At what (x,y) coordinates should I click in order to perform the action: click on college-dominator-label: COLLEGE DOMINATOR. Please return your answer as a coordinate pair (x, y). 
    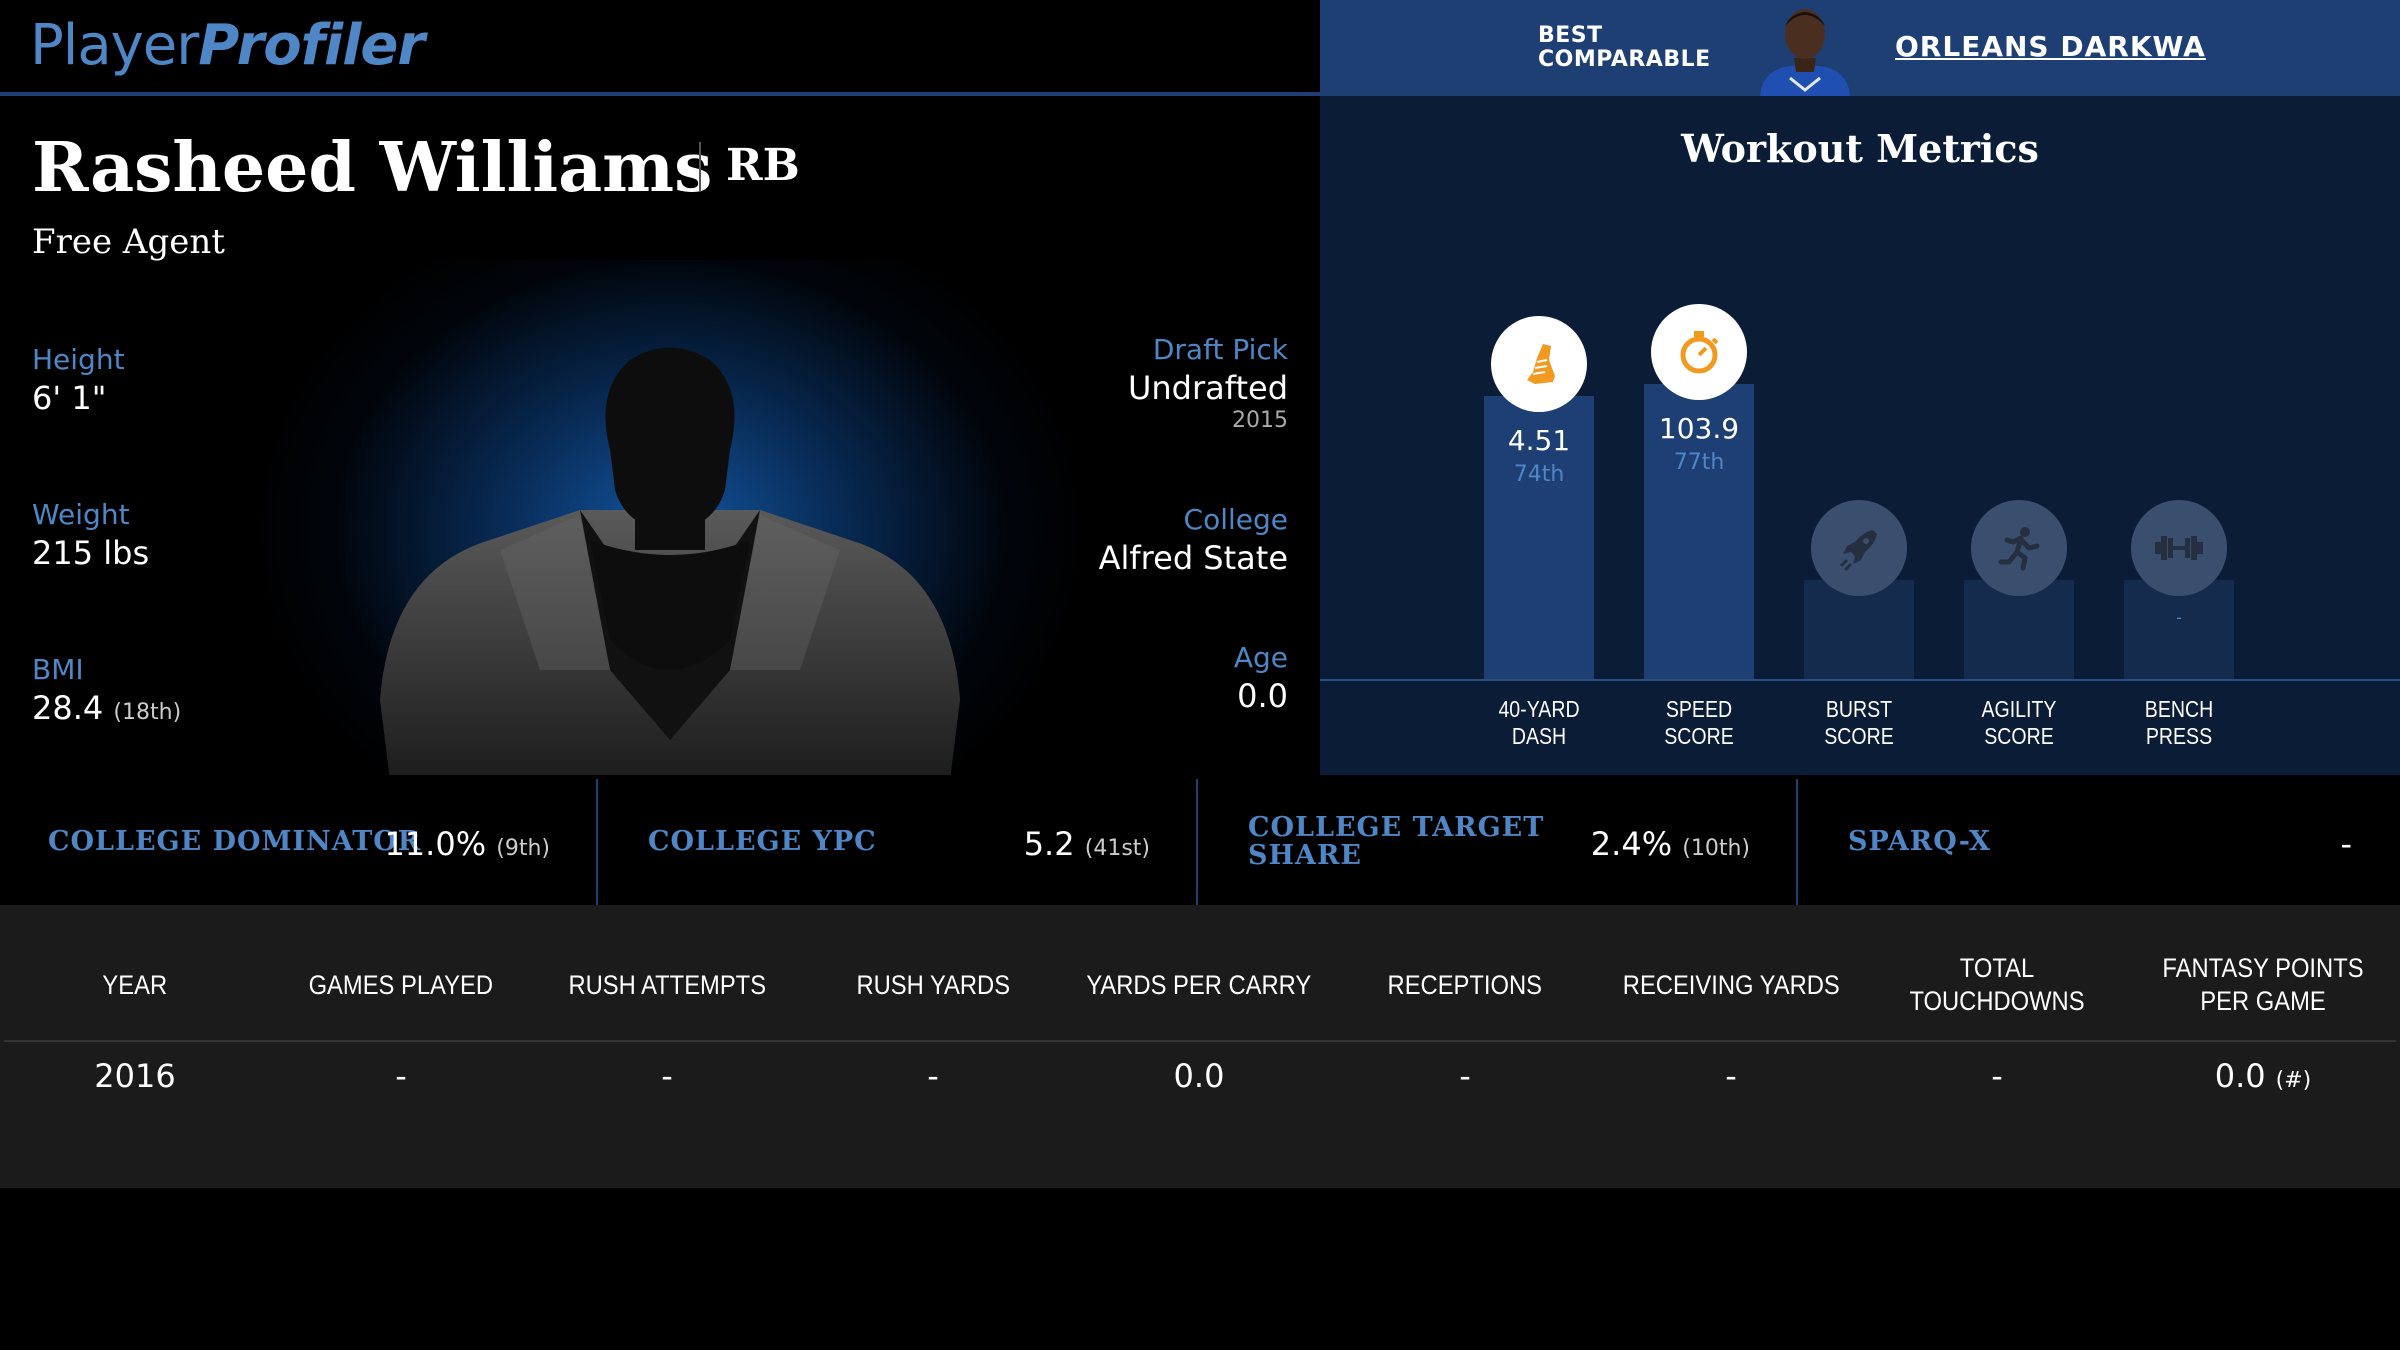
    Looking at the image, I should click on (235, 841).